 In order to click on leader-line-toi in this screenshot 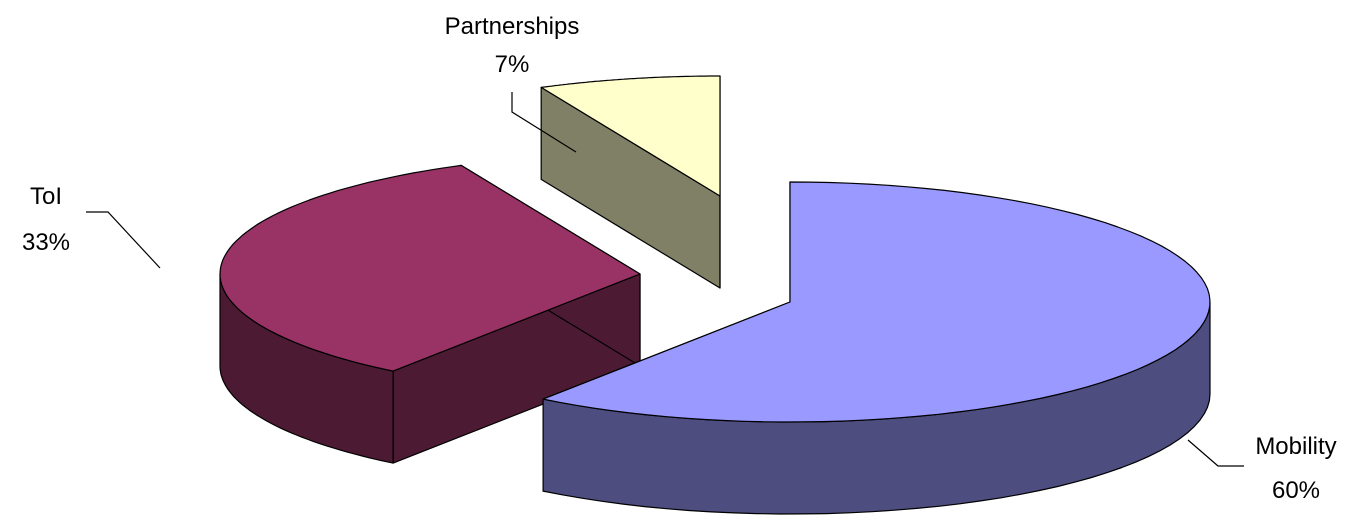, I will do `click(123, 240)`.